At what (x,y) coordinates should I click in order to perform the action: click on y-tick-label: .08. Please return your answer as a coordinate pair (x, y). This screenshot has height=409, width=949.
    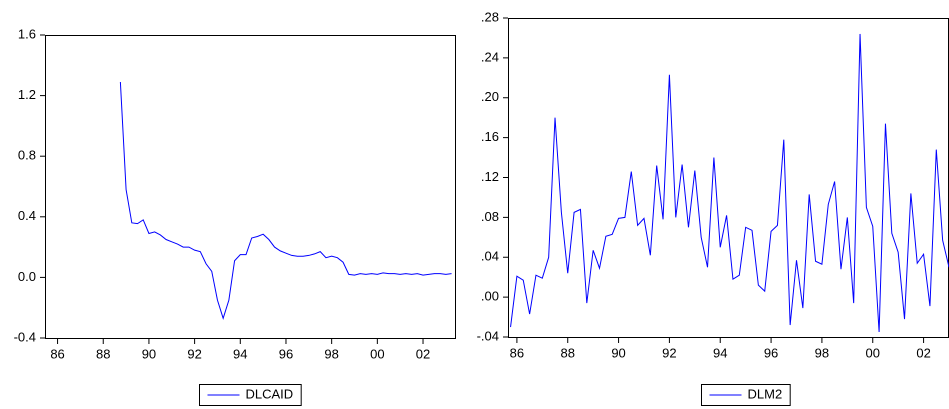
    Looking at the image, I should click on (490, 216).